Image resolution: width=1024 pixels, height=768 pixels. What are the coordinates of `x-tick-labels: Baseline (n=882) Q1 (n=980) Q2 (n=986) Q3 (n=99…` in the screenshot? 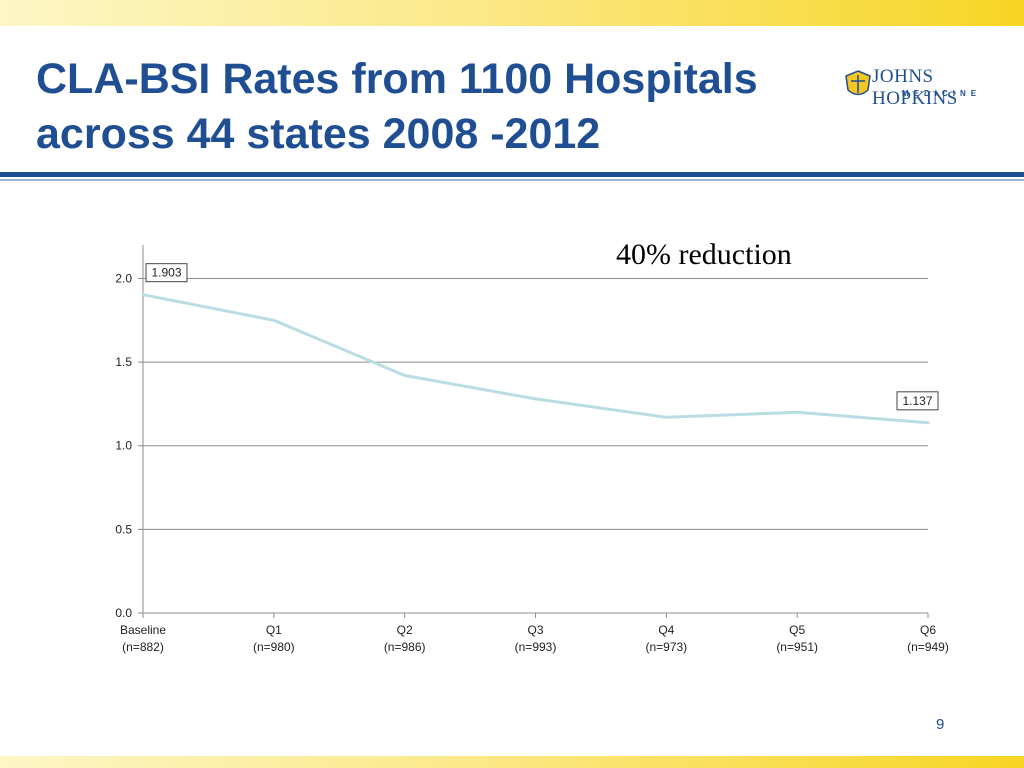 It's located at (534, 638).